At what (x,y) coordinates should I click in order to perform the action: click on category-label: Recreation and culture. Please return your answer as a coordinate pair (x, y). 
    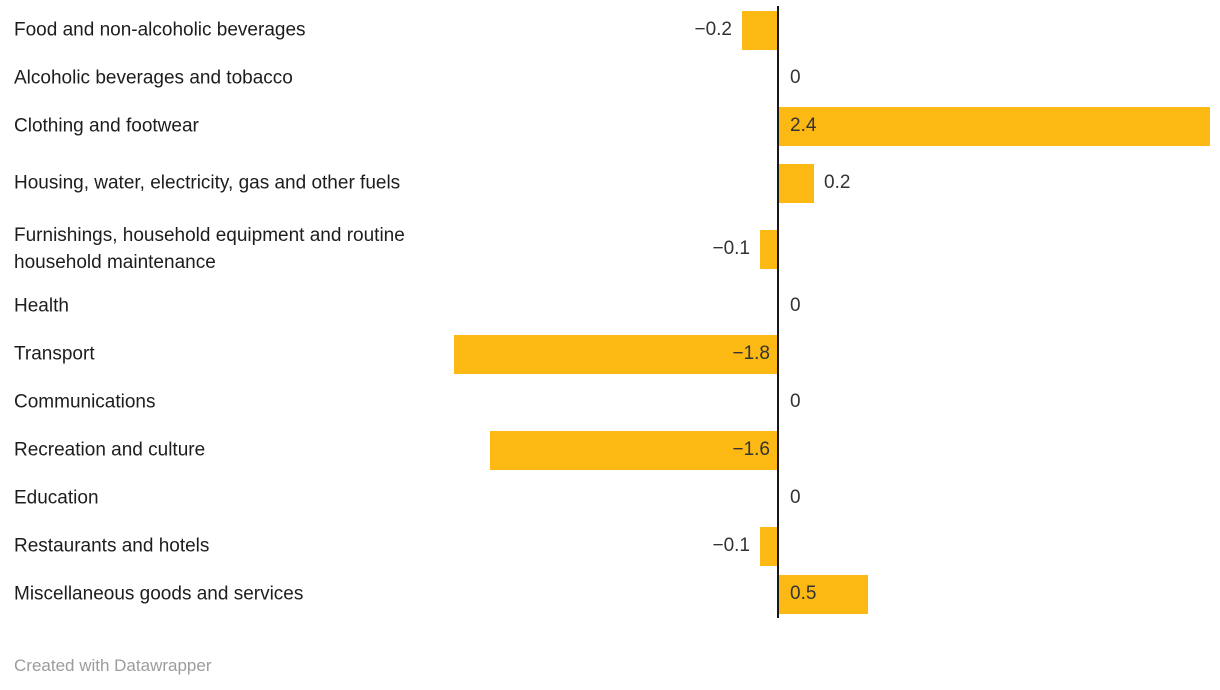
    Looking at the image, I should click on (110, 450).